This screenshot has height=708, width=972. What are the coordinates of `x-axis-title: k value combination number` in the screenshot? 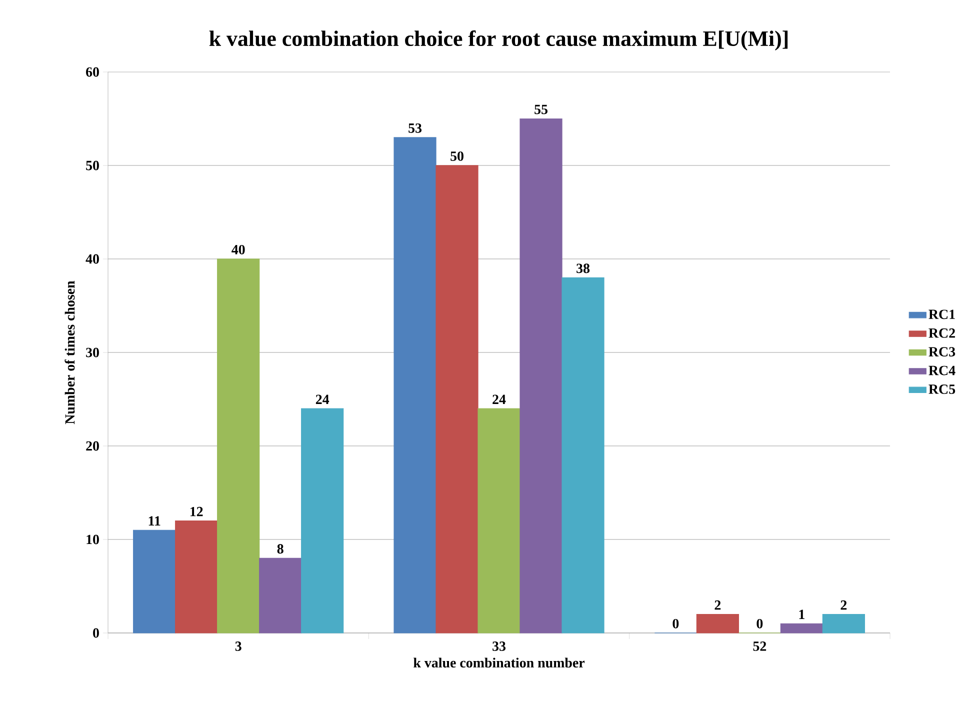 It's located at (499, 663).